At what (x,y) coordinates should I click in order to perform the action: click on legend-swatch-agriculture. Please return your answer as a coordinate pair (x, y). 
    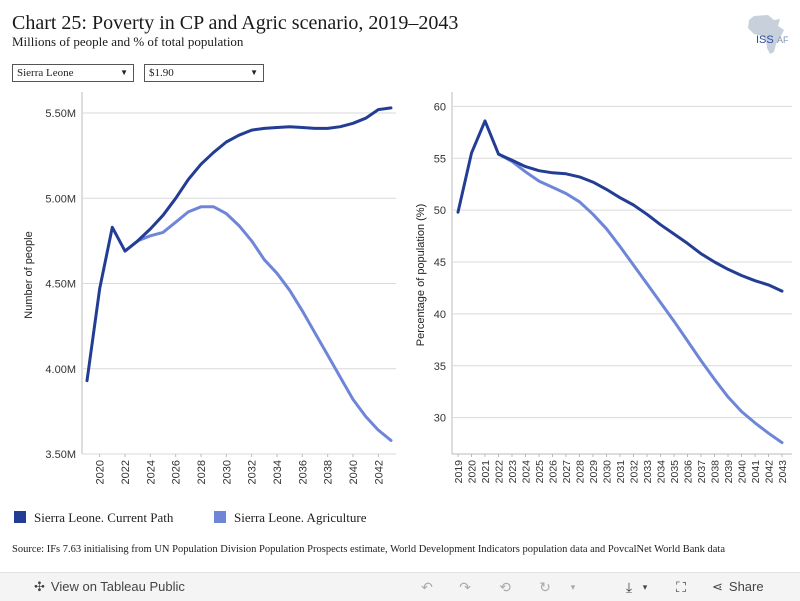
    Looking at the image, I should click on (220, 517).